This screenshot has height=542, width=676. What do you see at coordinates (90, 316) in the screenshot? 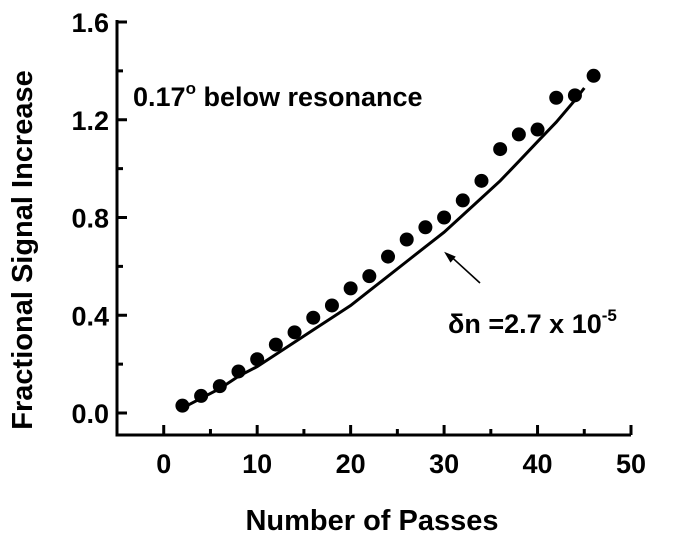
I see `y-tick-label: 0.4` at bounding box center [90, 316].